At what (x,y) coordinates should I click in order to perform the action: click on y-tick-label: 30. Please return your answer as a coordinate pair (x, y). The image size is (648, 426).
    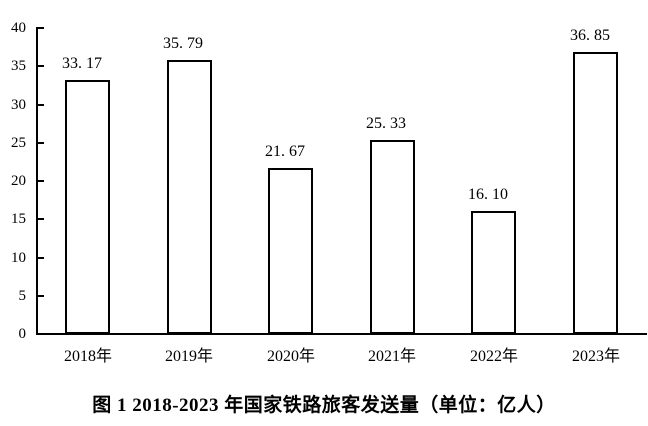
    Looking at the image, I should click on (18, 105).